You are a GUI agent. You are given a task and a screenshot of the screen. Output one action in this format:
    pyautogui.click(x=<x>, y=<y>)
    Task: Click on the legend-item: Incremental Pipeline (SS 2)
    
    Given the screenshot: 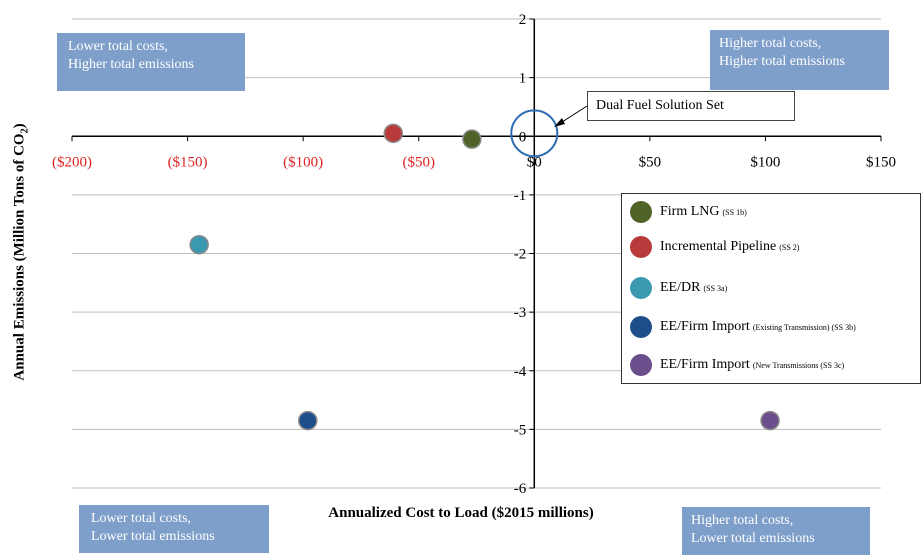 What is the action you would take?
    pyautogui.click(x=714, y=247)
    